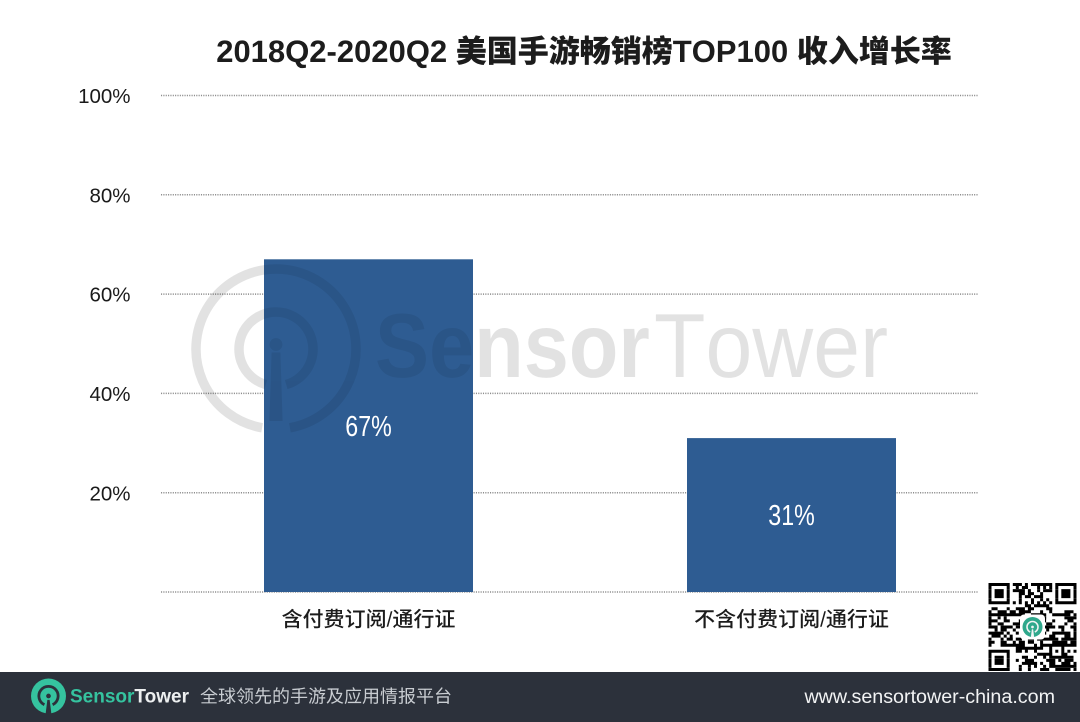 This screenshot has width=1080, height=722. I want to click on svg-text: 31%, so click(791, 514).